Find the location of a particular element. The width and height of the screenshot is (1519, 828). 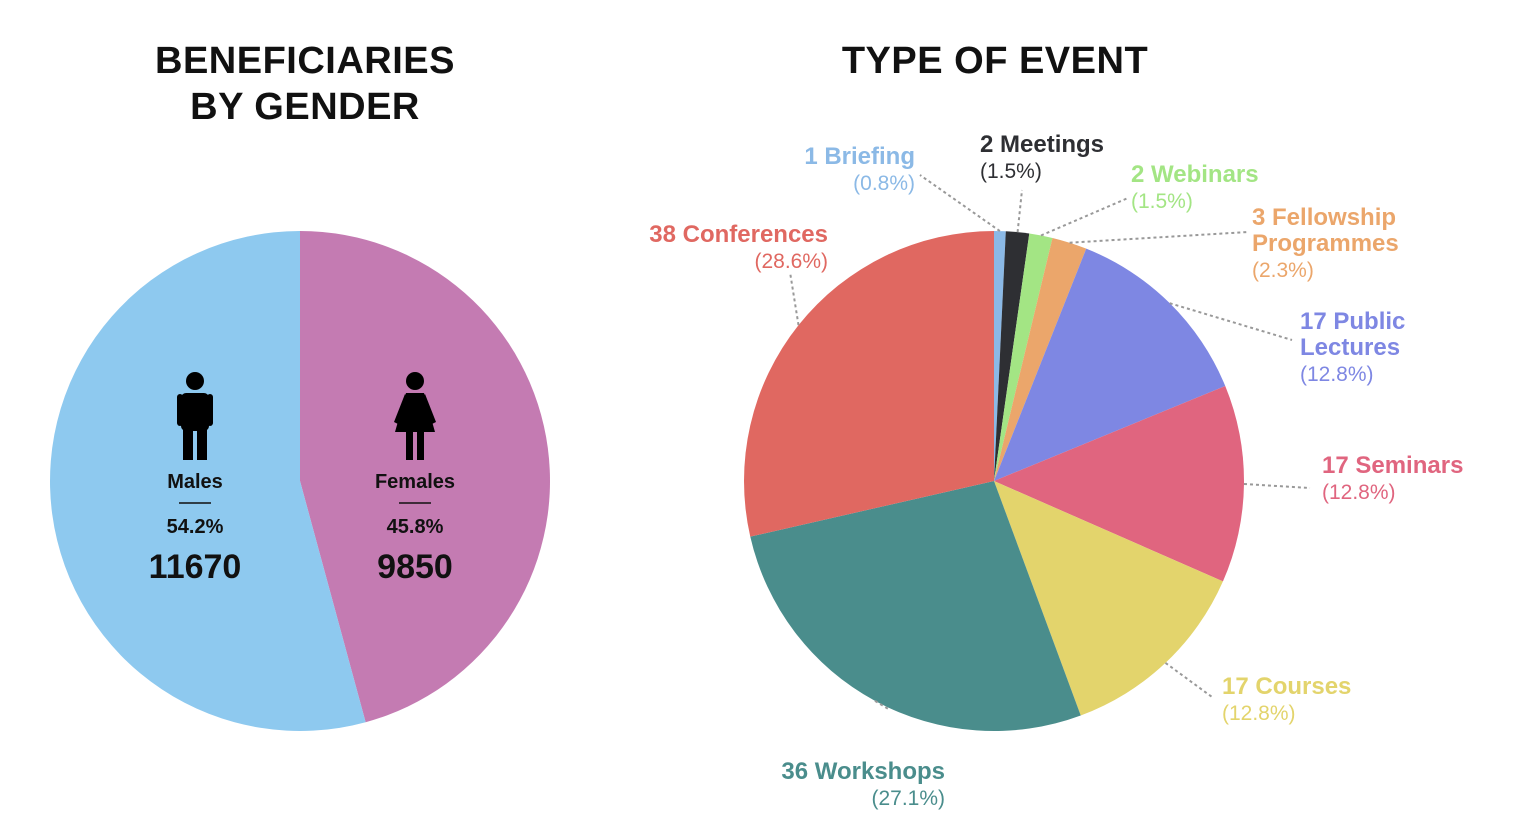

slice-females is located at coordinates (425, 477).